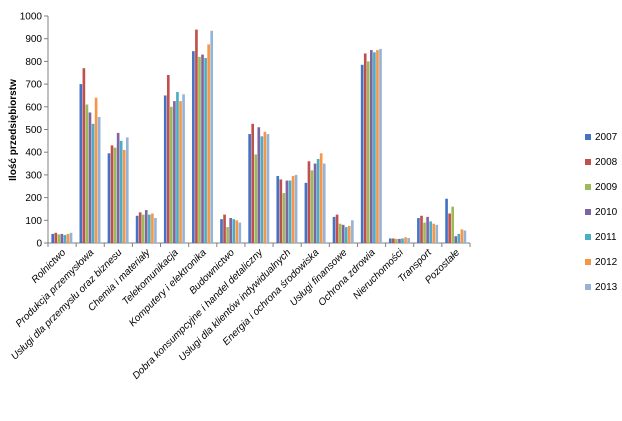  I want to click on y-tick-label: 500, so click(33, 130).